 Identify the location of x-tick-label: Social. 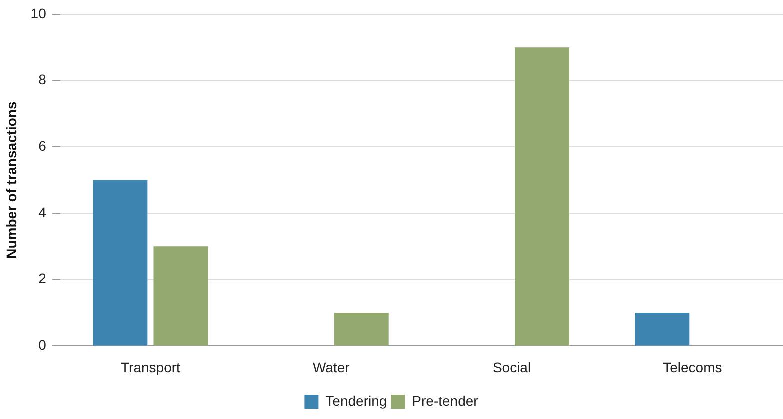
(512, 367).